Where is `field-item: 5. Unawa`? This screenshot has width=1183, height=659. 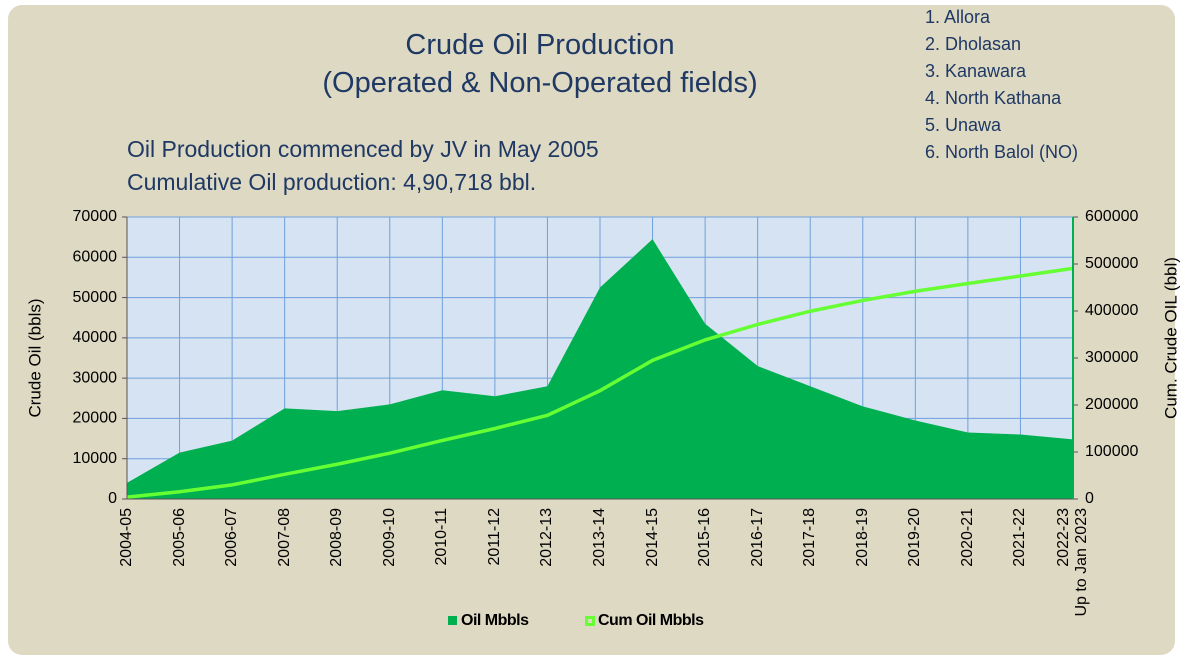 field-item: 5. Unawa is located at coordinates (963, 125).